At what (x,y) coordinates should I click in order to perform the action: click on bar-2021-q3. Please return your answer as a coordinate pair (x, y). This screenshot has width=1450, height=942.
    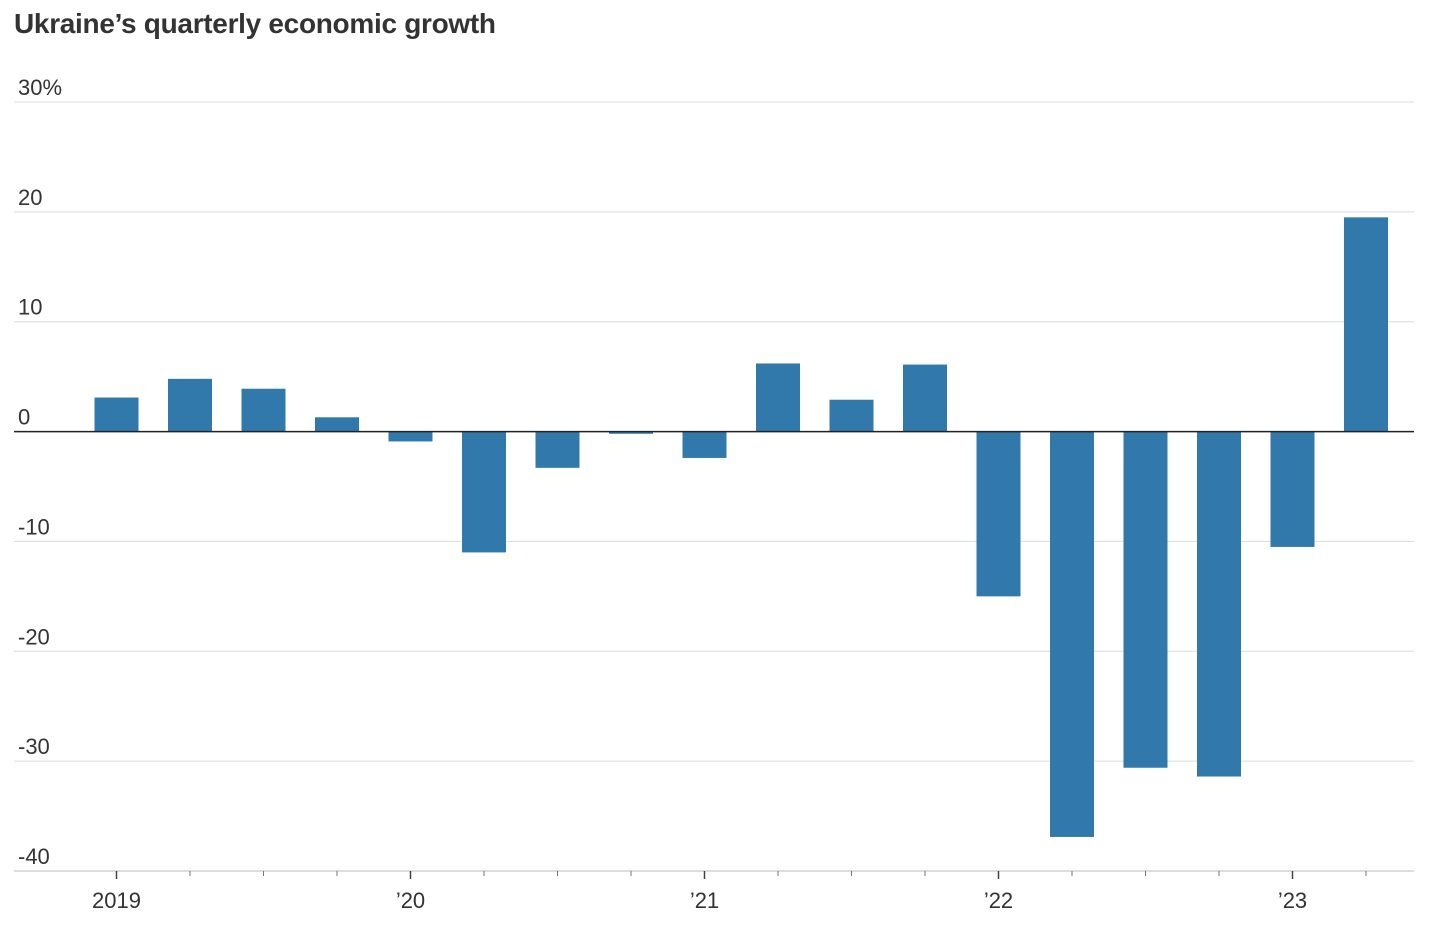
    Looking at the image, I should click on (851, 415).